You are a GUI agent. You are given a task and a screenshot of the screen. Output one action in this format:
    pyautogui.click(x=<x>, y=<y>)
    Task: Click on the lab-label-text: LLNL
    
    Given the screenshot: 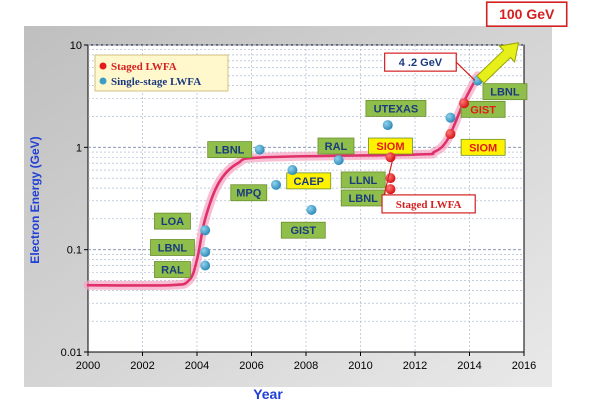 What is the action you would take?
    pyautogui.click(x=363, y=181)
    